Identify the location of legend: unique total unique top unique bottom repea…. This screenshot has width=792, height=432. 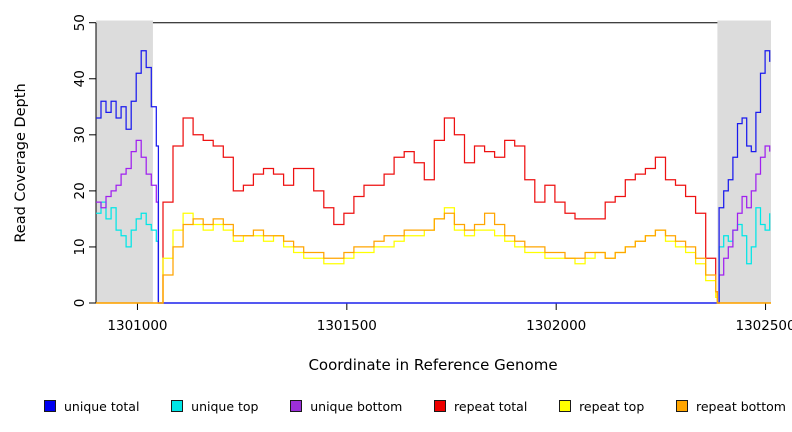
(415, 406).